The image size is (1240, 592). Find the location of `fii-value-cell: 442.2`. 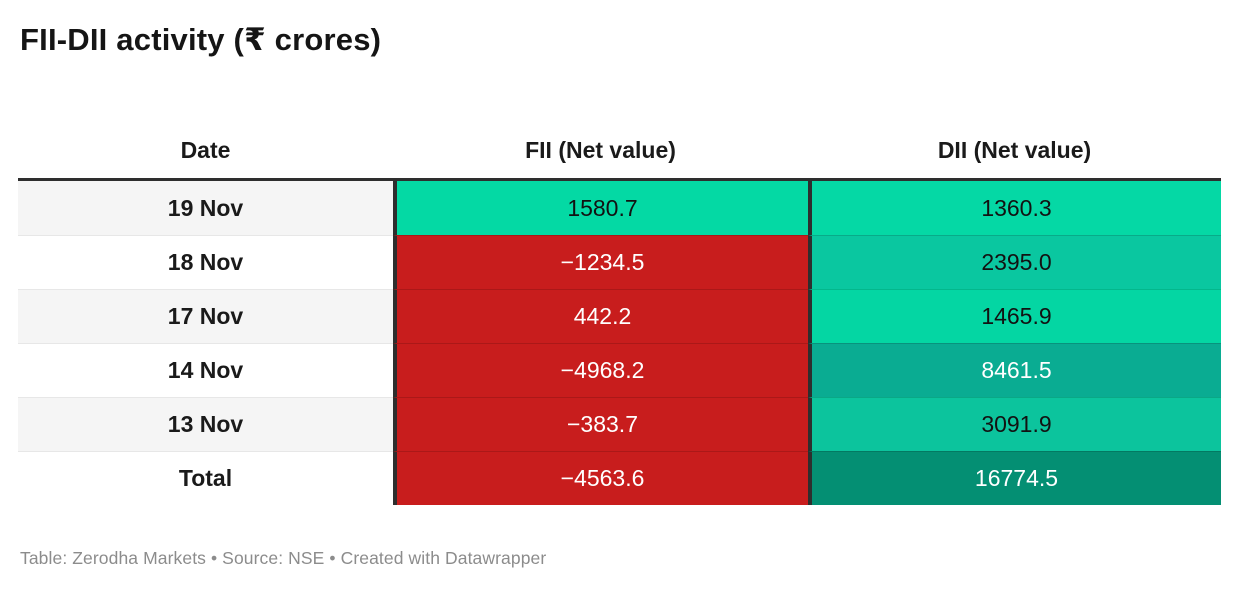

fii-value-cell: 442.2 is located at coordinates (600, 316).